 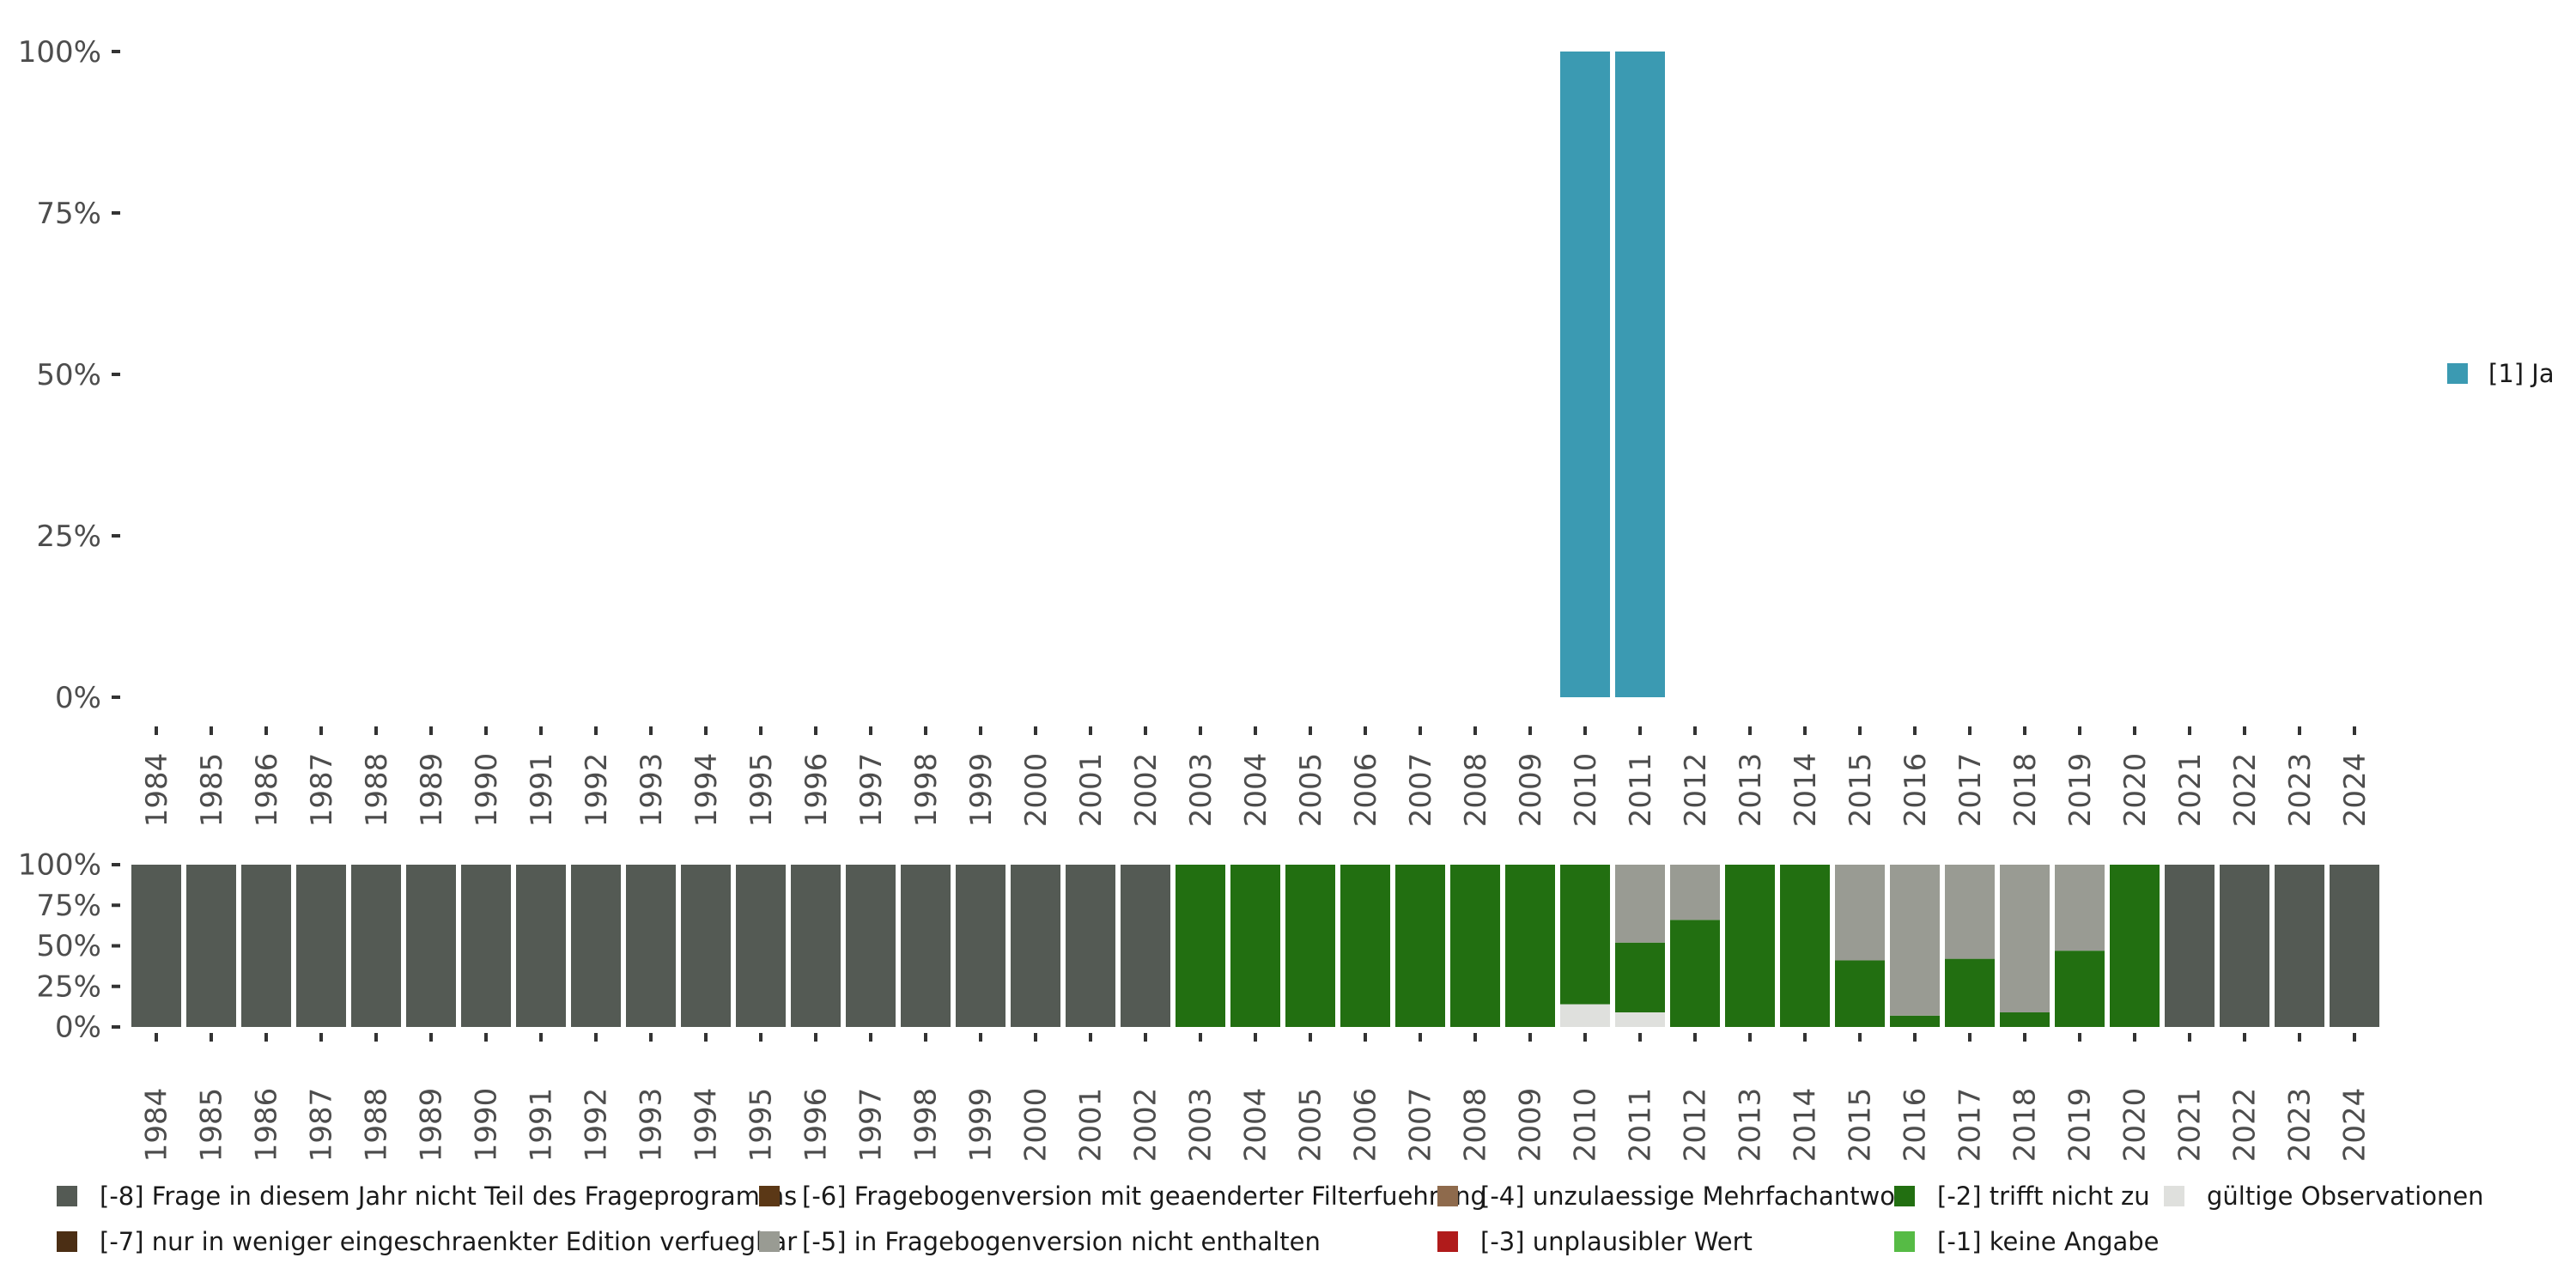 I want to click on x-tick-label: 1993, so click(x=652, y=1125).